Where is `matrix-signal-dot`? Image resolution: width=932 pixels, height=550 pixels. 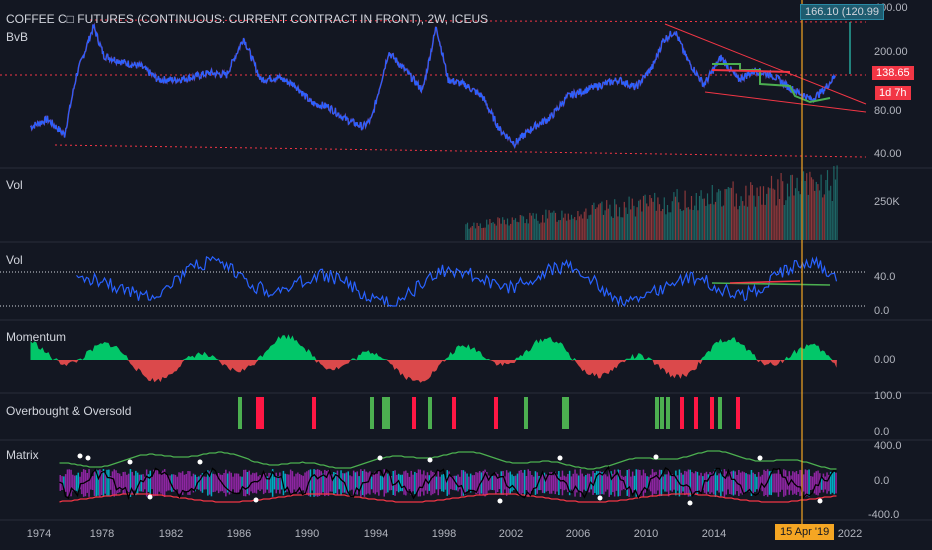
matrix-signal-dot is located at coordinates (500, 501).